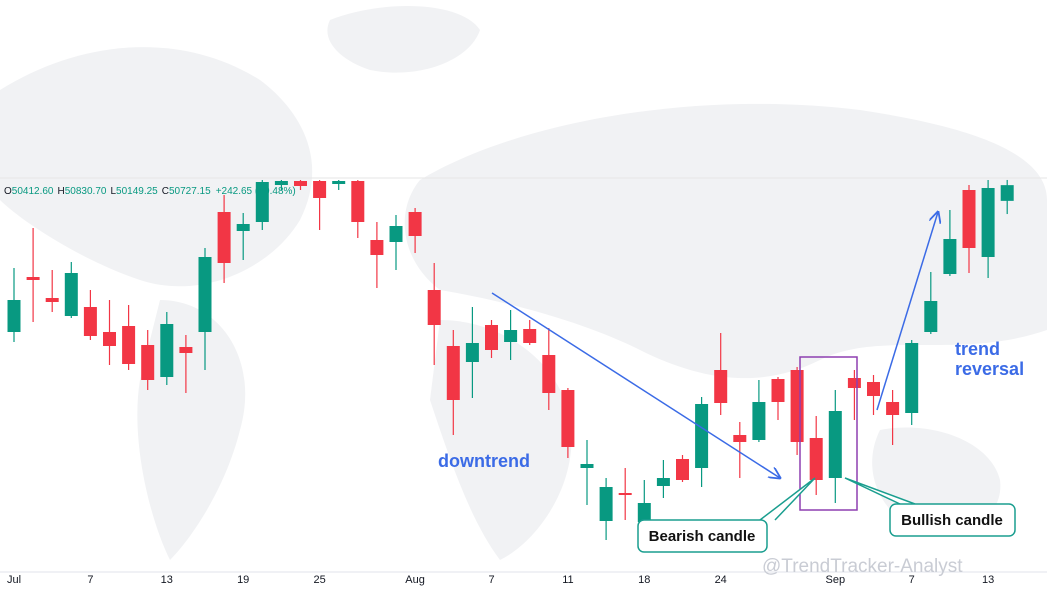 The height and width of the screenshot is (589, 1047). Describe the element at coordinates (86, 191) in the screenshot. I see `ohlc-value: 50830.70` at that location.